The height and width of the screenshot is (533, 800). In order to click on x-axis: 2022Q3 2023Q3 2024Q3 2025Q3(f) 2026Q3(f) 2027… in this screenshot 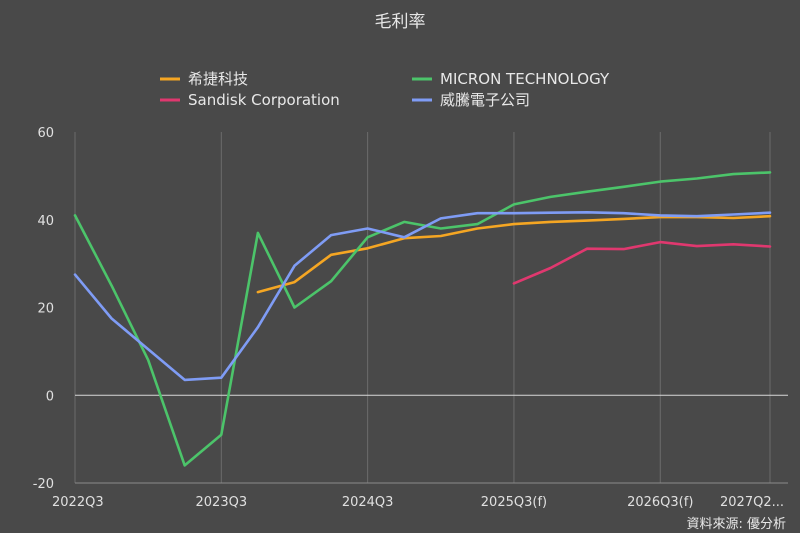, I will do `click(418, 502)`.